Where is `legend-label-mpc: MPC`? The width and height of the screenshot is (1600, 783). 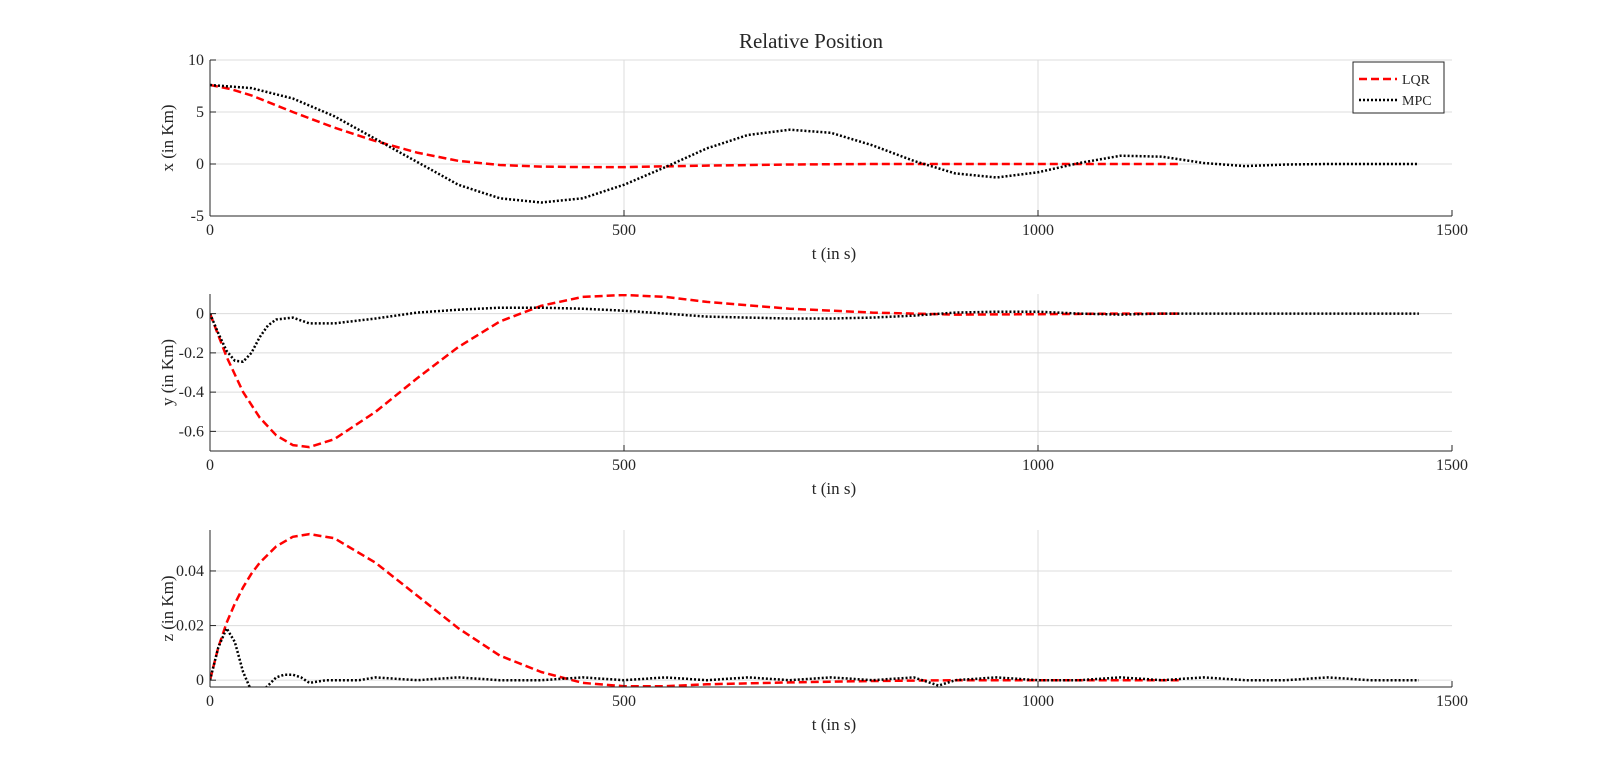
legend-label-mpc: MPC is located at coordinates (1417, 101).